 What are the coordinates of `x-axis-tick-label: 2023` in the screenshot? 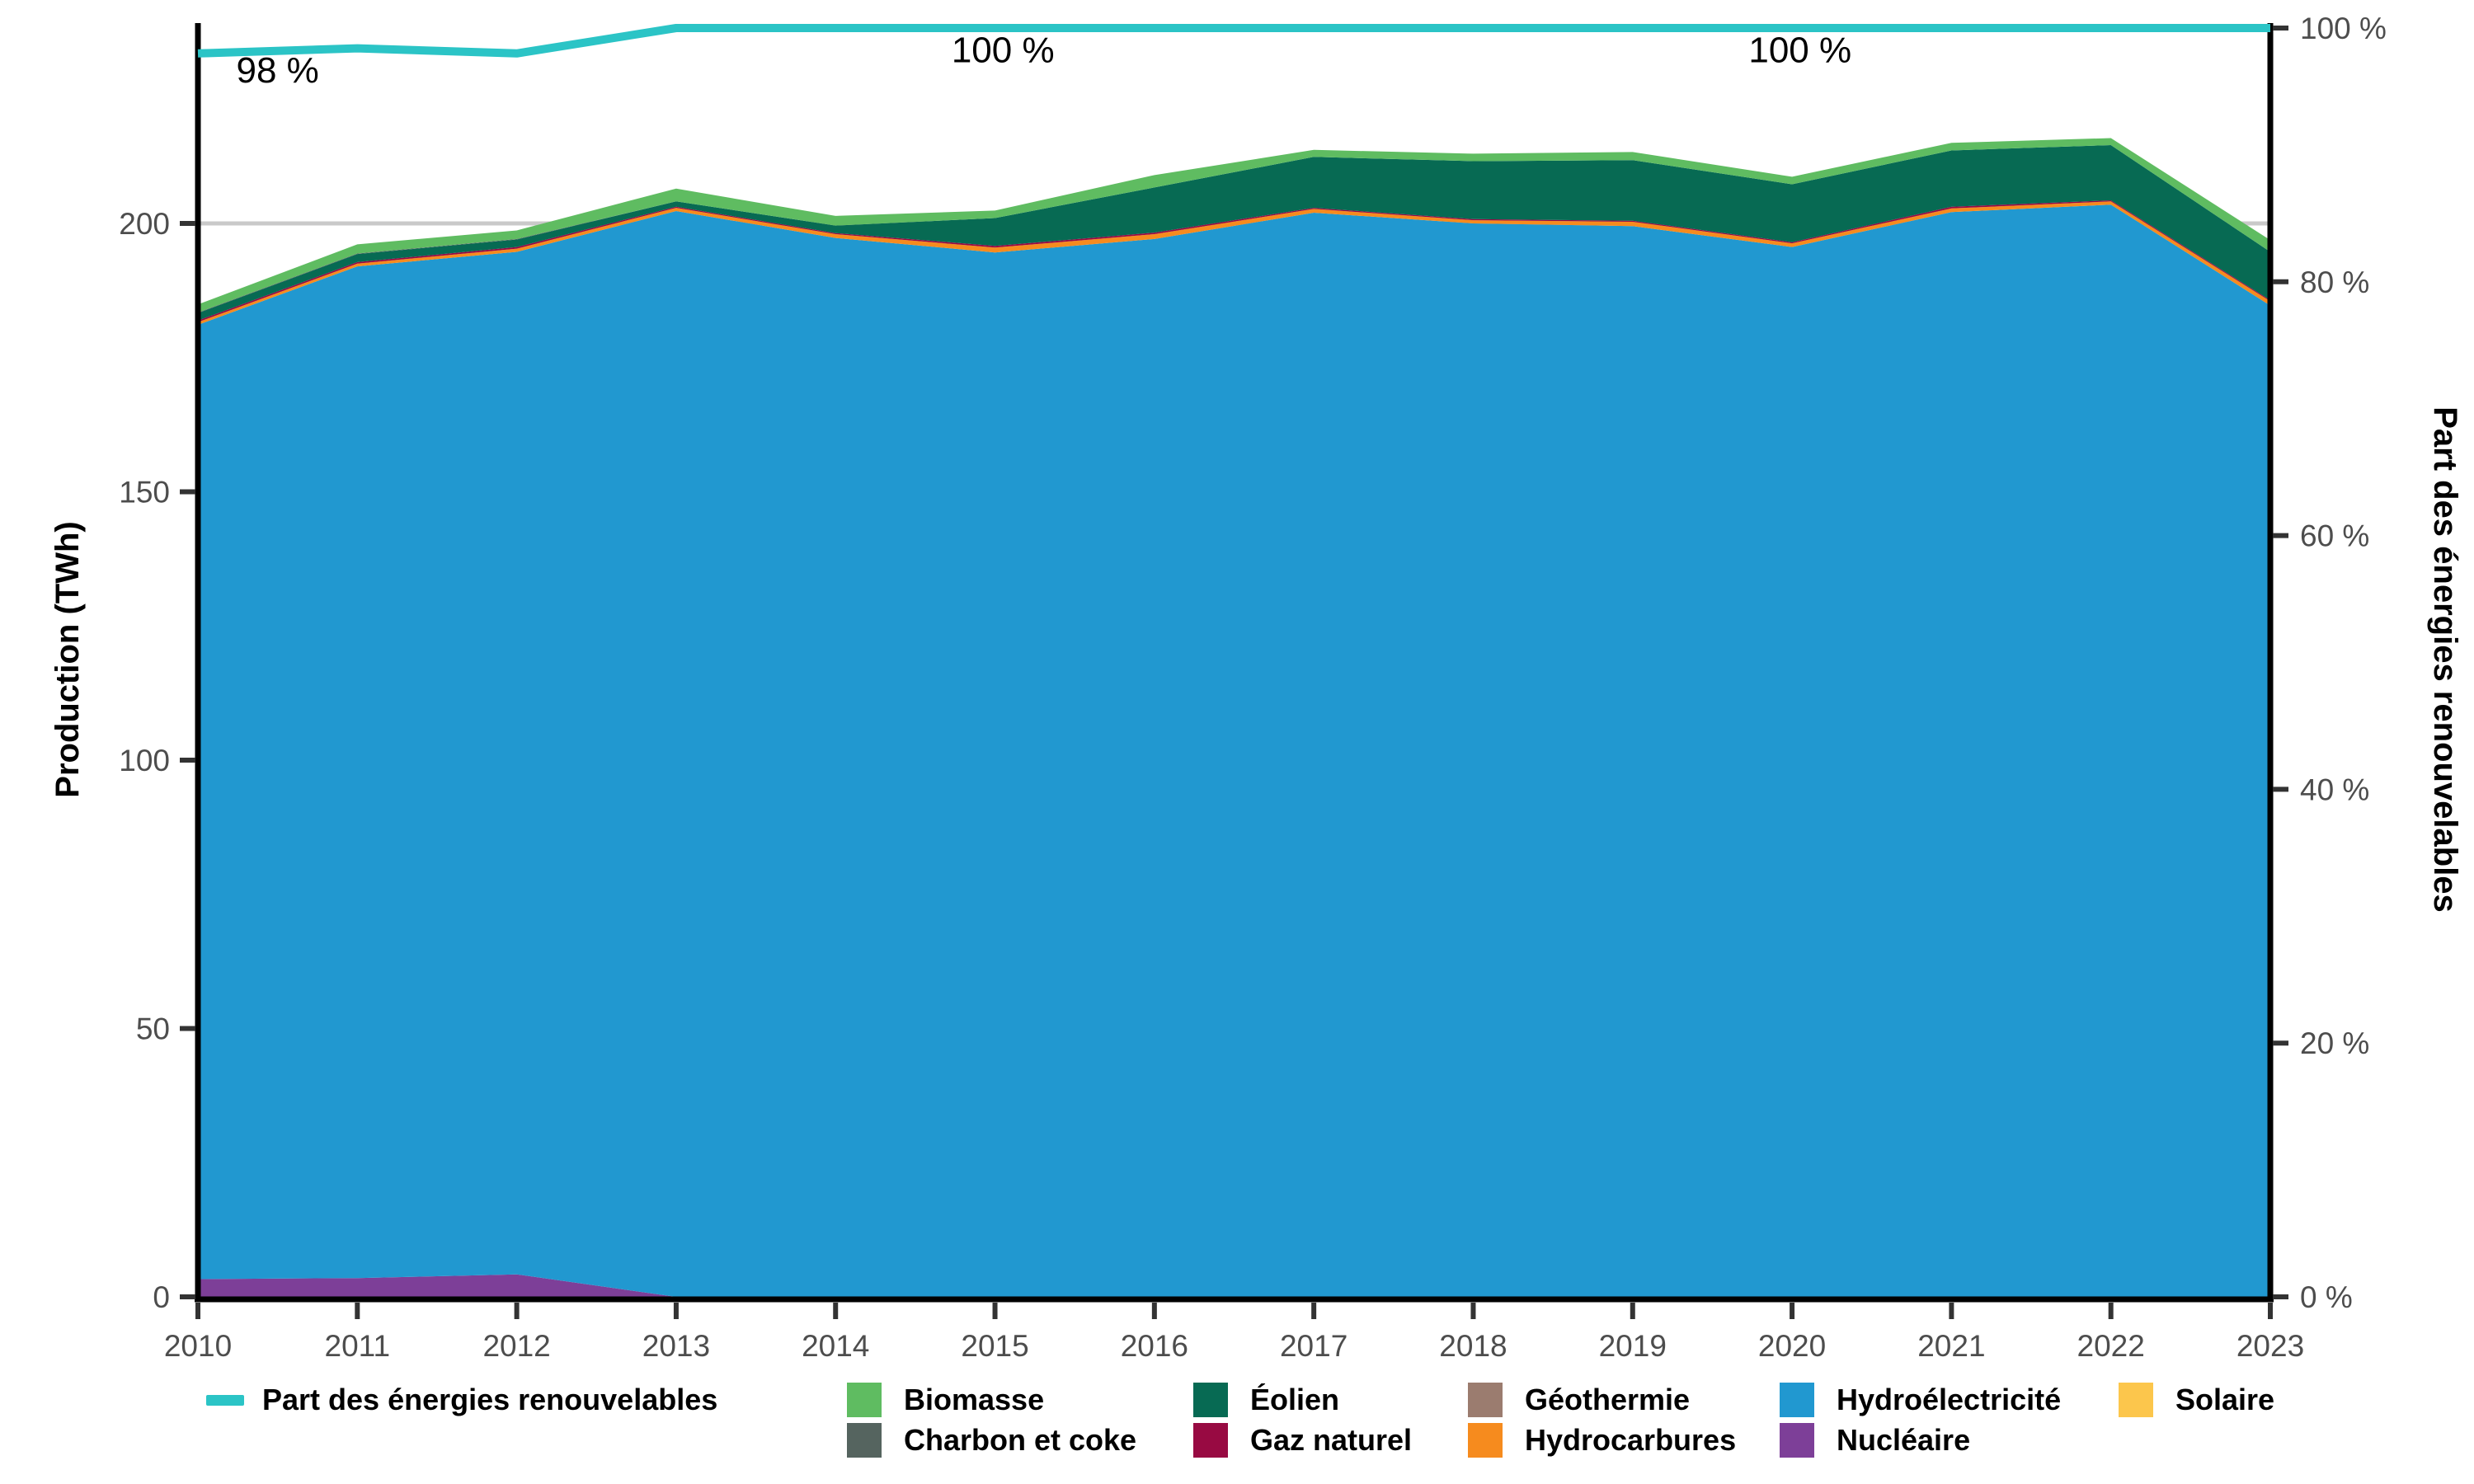 It's located at (2270, 1346).